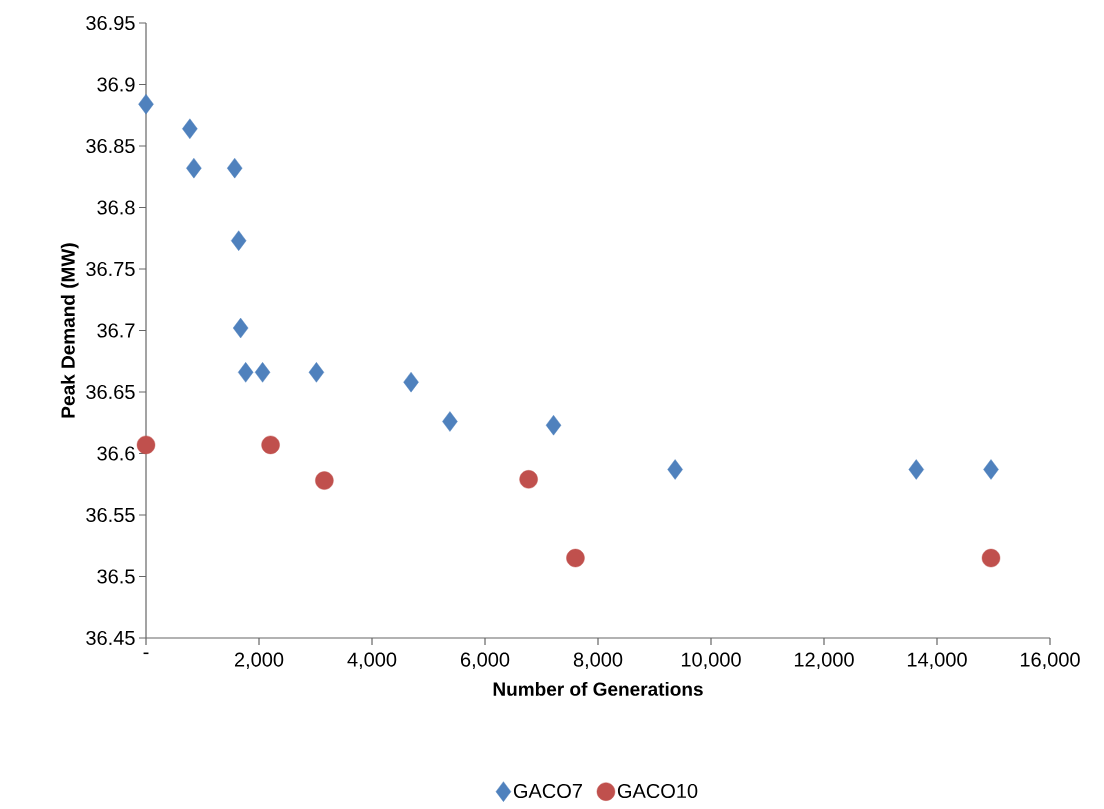 The image size is (1104, 809). I want to click on y-tick-label: 36.95, so click(110, 23).